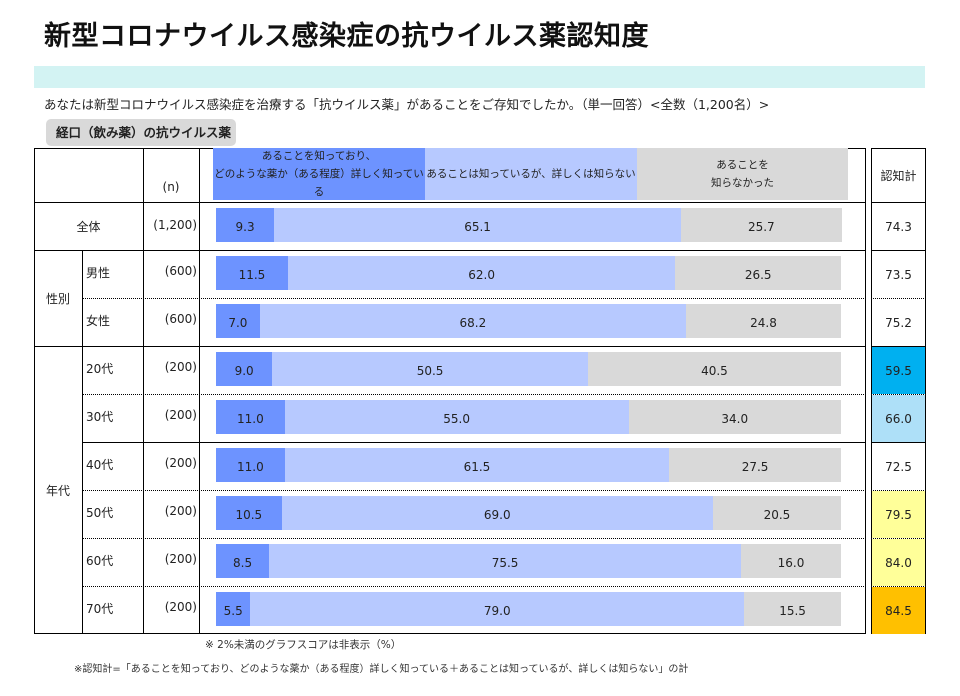 This screenshot has height=696, width=960. What do you see at coordinates (100, 561) in the screenshot?
I see `row-label: 60代` at bounding box center [100, 561].